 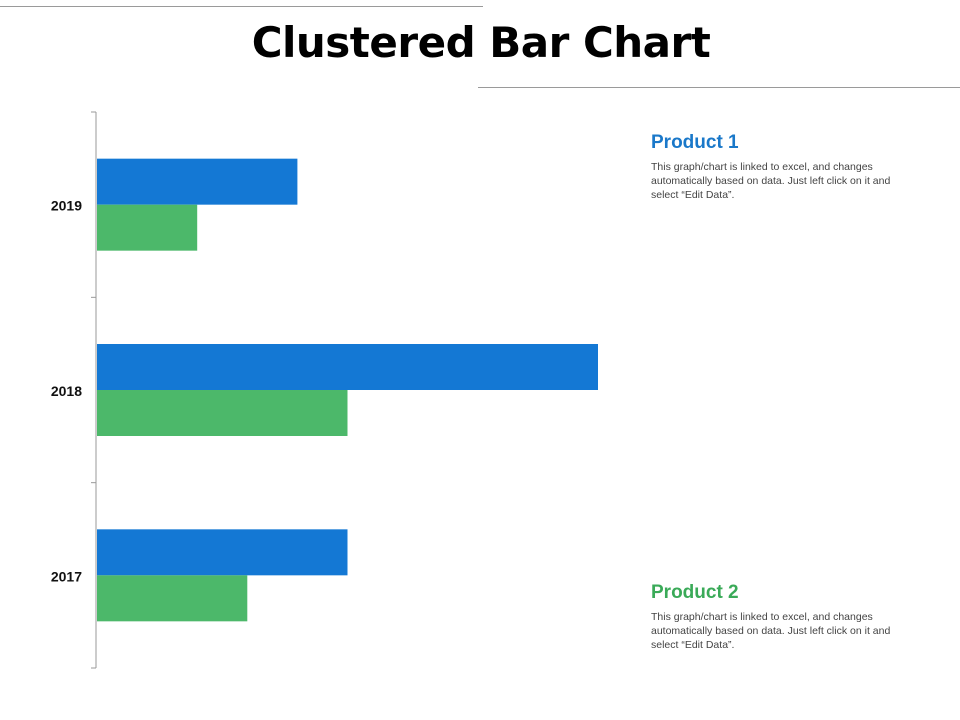 What do you see at coordinates (66, 391) in the screenshot?
I see `category-label-2018: 2018` at bounding box center [66, 391].